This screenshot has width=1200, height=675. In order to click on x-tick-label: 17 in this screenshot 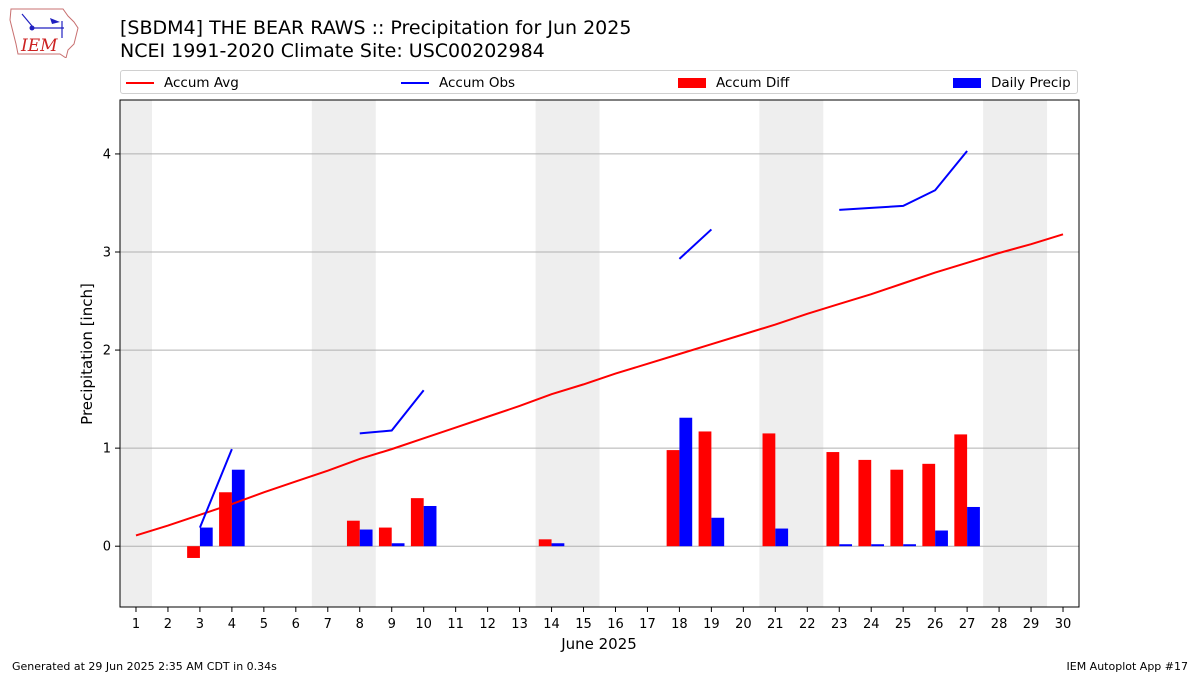, I will do `click(647, 624)`.